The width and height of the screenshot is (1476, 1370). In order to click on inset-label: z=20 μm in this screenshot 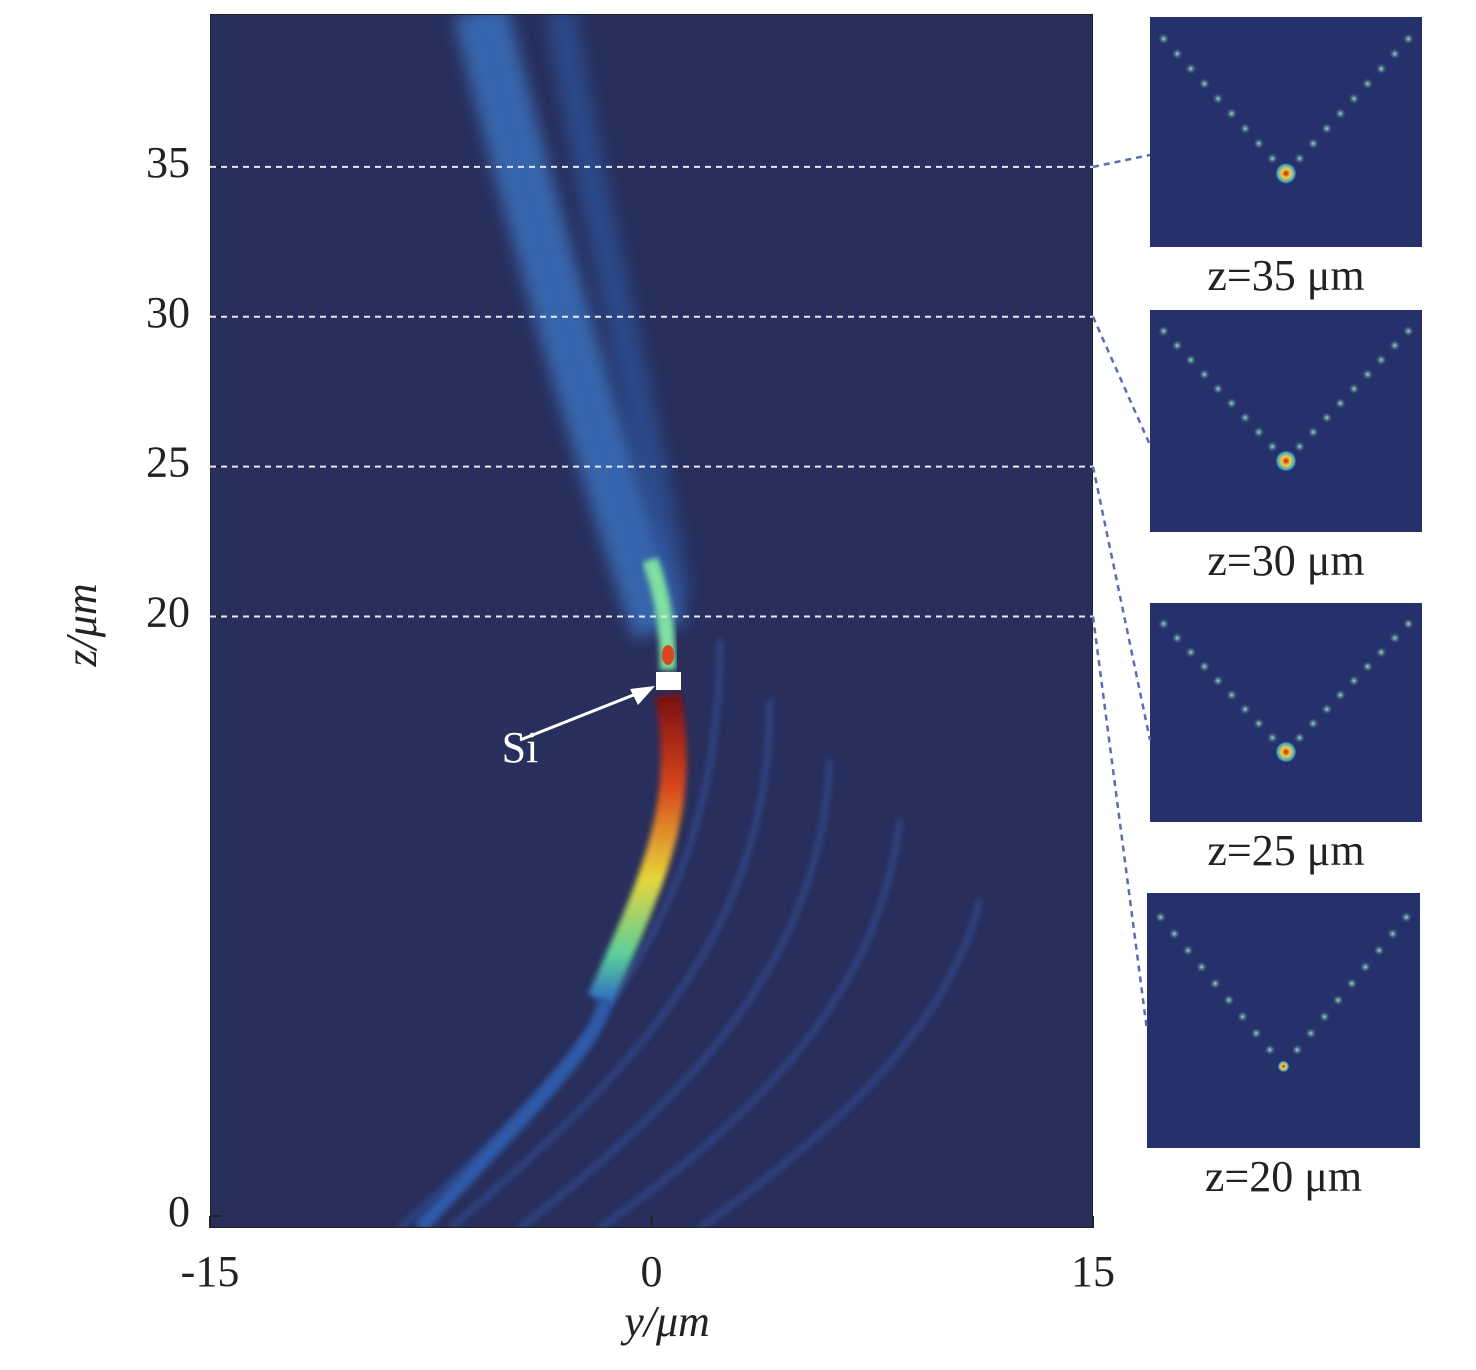, I will do `click(1283, 1176)`.